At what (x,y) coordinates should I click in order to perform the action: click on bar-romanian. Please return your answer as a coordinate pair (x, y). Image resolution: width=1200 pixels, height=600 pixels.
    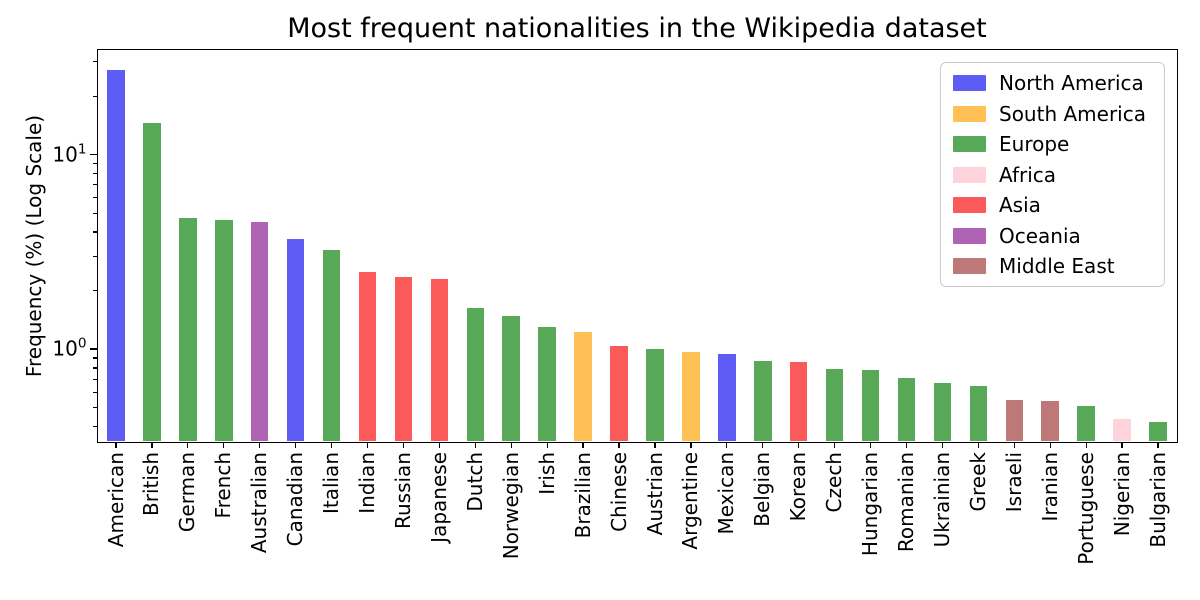
    Looking at the image, I should click on (906, 409).